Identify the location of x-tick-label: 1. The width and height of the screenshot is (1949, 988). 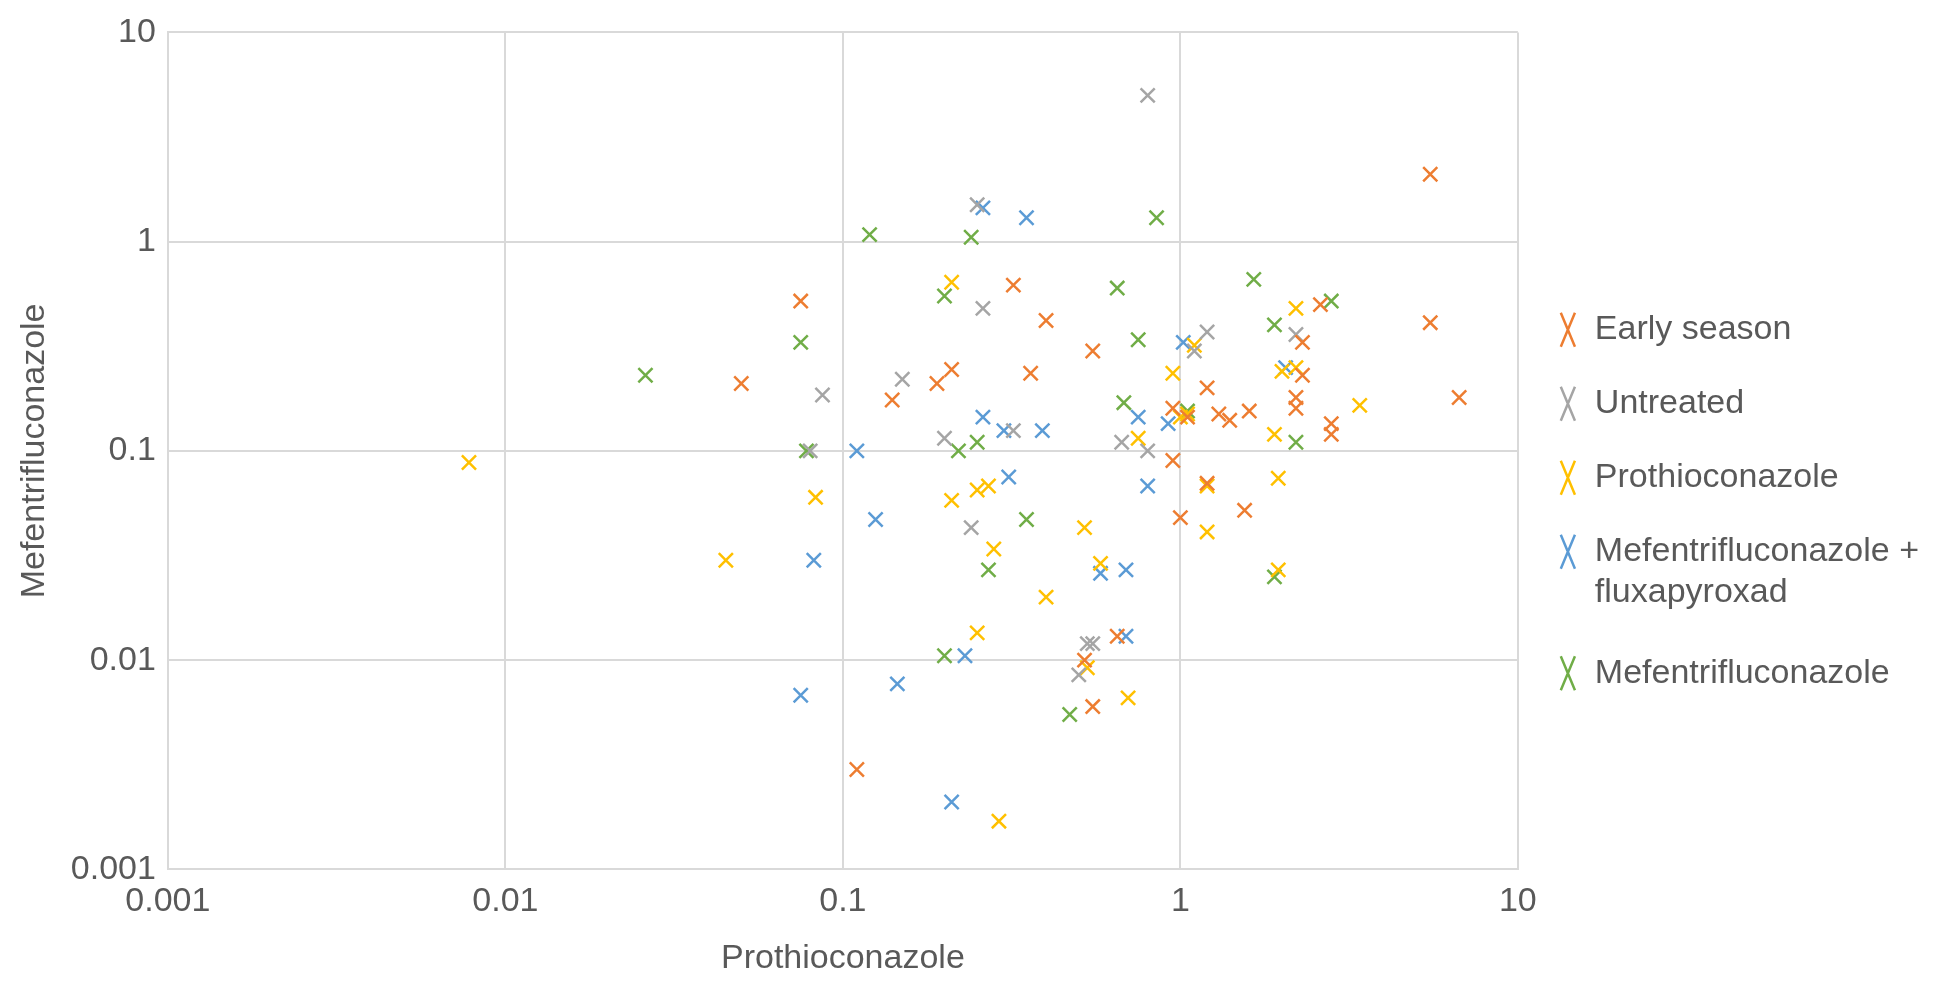
(1180, 899).